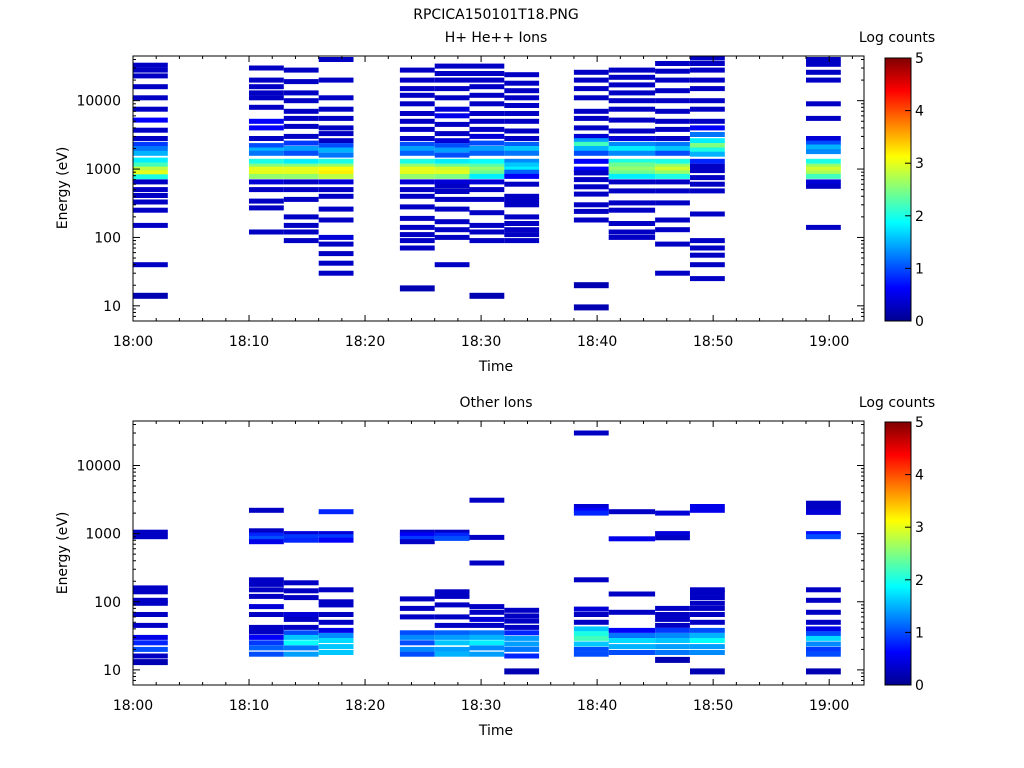  What do you see at coordinates (919, 476) in the screenshot?
I see `colorbar-tick-label: 4` at bounding box center [919, 476].